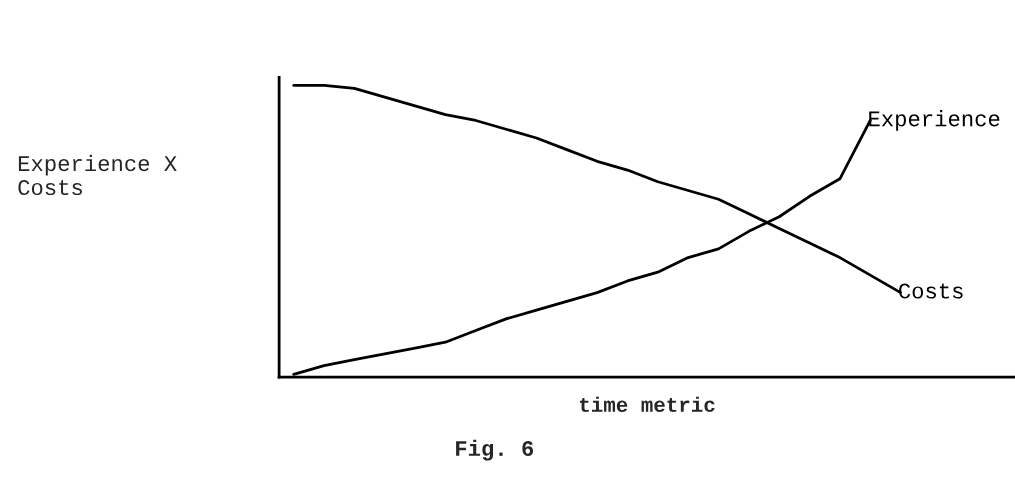 The width and height of the screenshot is (1015, 483). Describe the element at coordinates (495, 450) in the screenshot. I see `caption: Fig. 6` at that location.